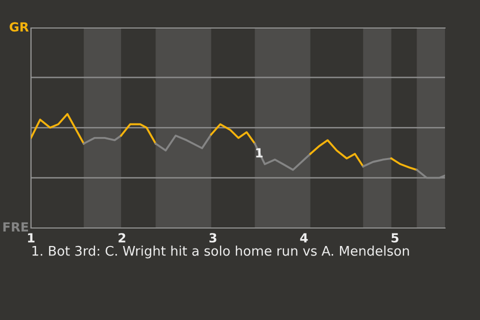  I want to click on text: 1. Bot 3rd: C. Wright hit a solo home run vs A. Mendelson, so click(220, 252).